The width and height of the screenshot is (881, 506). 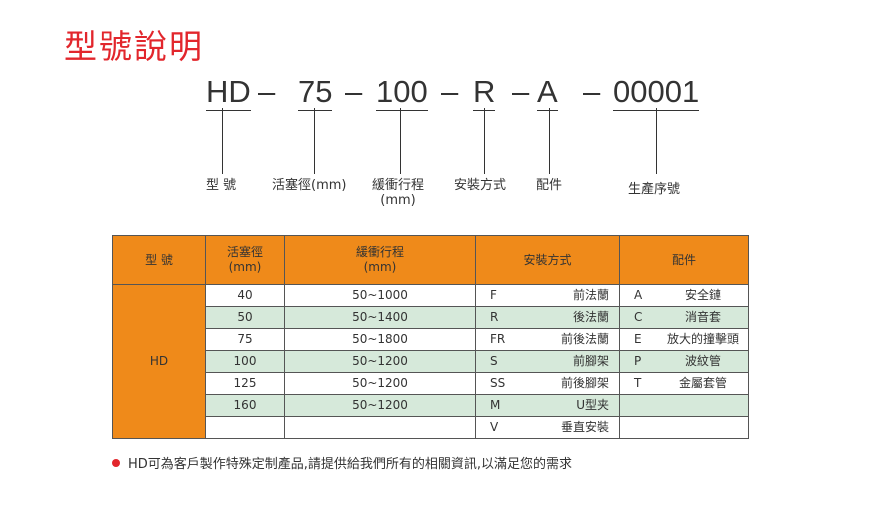 I want to click on accessory-name: 消音套, so click(x=702, y=317).